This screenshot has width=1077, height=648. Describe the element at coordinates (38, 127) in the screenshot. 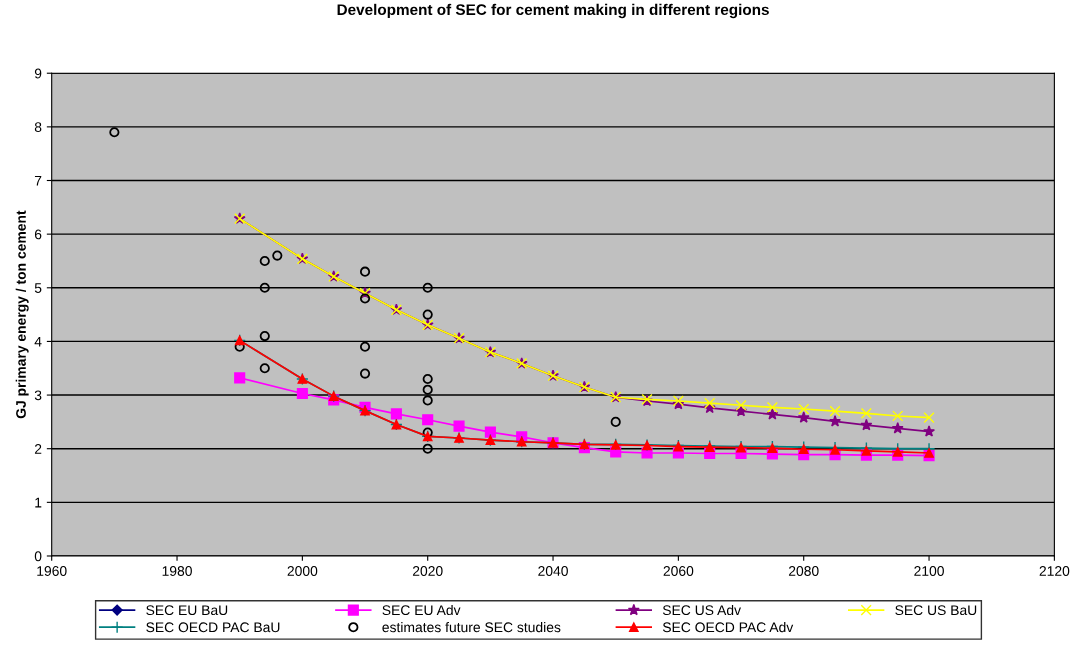

I see `y-tick-label: 8` at that location.